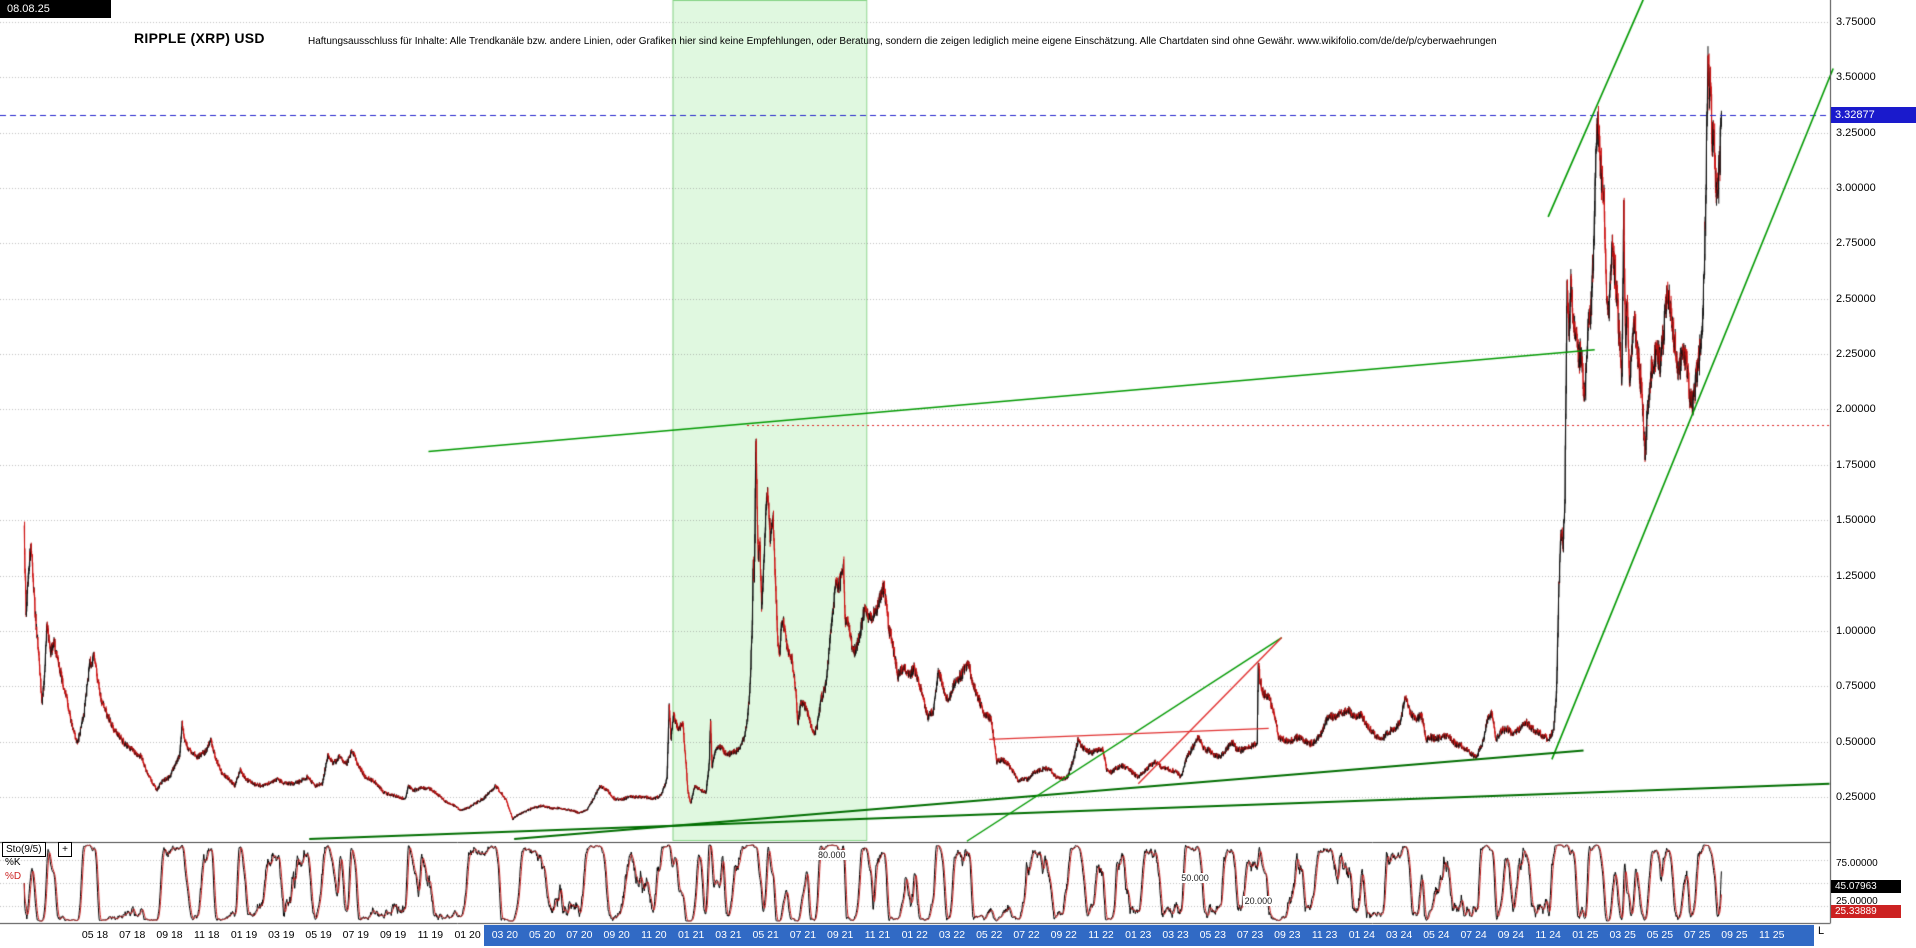 The height and width of the screenshot is (948, 1916). Describe the element at coordinates (1857, 901) in the screenshot. I see `sto-axis-label: 25.00000` at that location.